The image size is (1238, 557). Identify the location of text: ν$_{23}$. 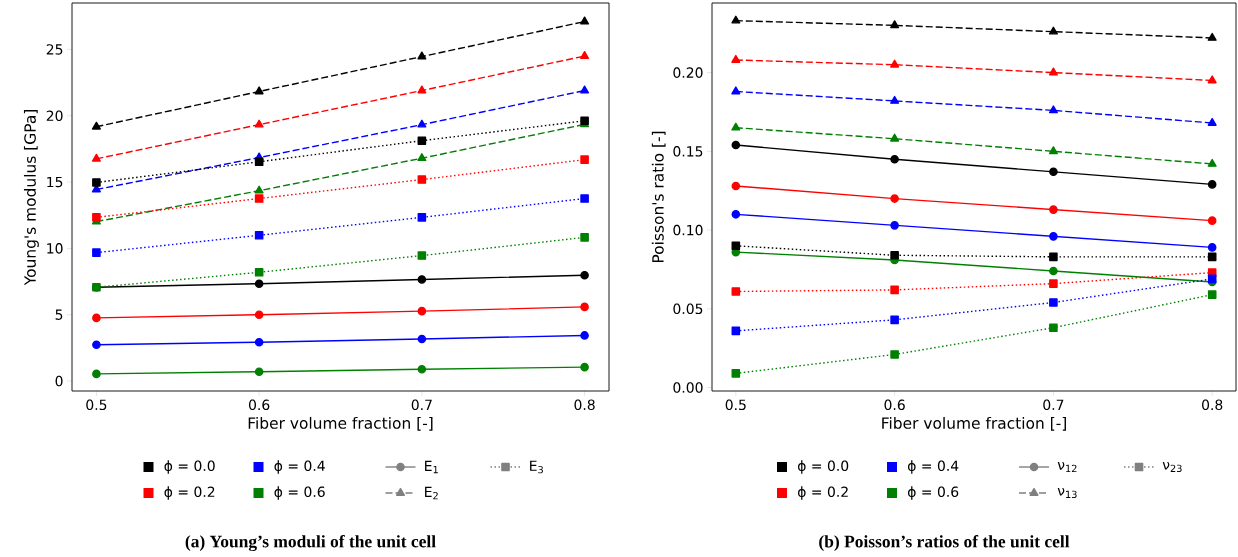
(1172, 467).